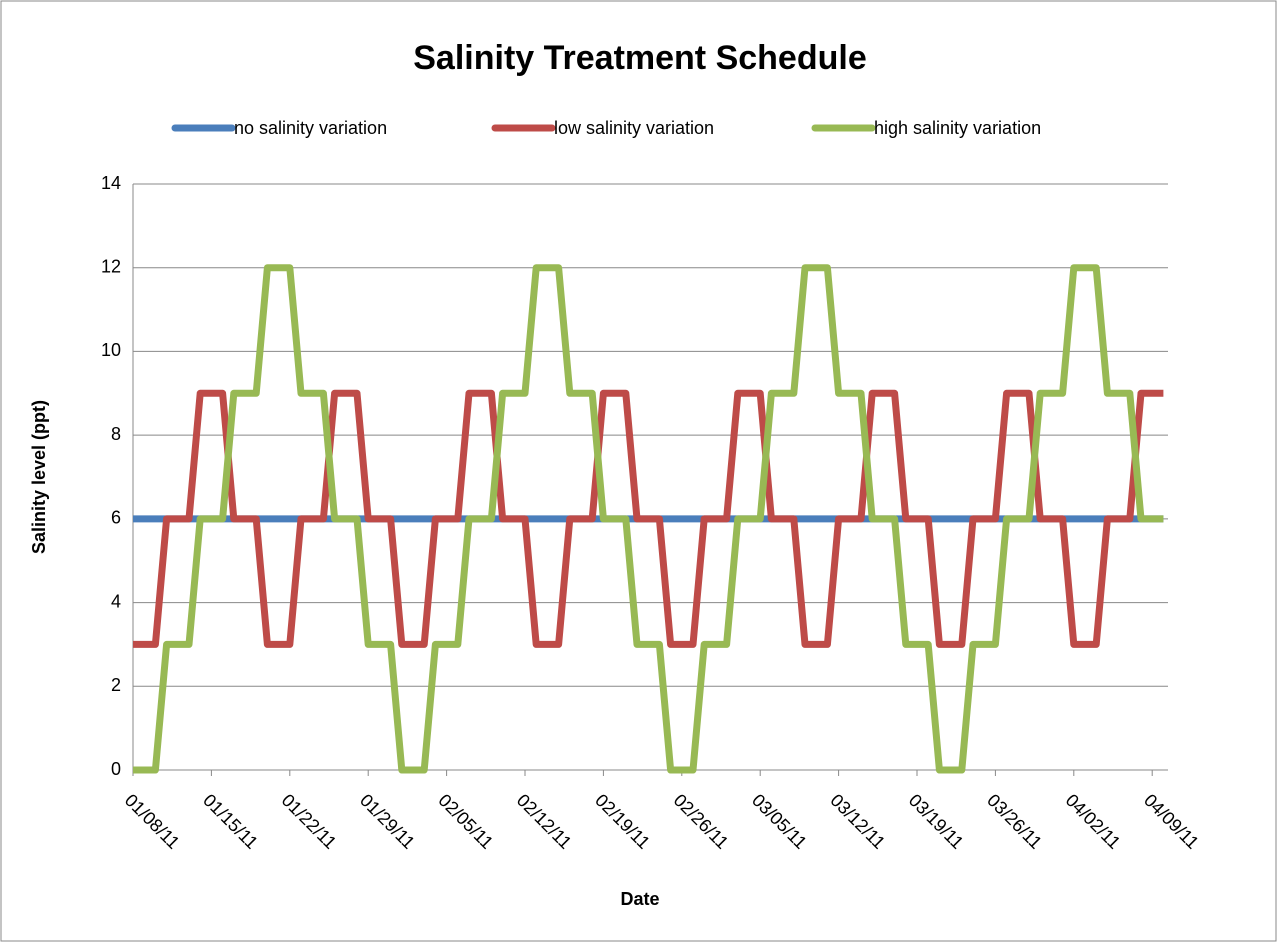 The height and width of the screenshot is (943, 1278). Describe the element at coordinates (634, 128) in the screenshot. I see `legend-label: low salinity variation` at that location.